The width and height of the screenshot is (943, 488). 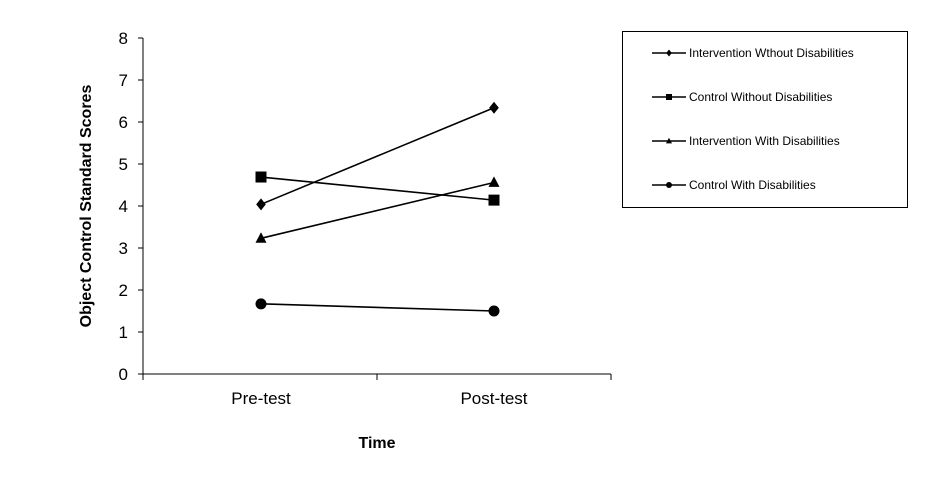 I want to click on legend-label: Control With Disabilities, so click(x=752, y=185).